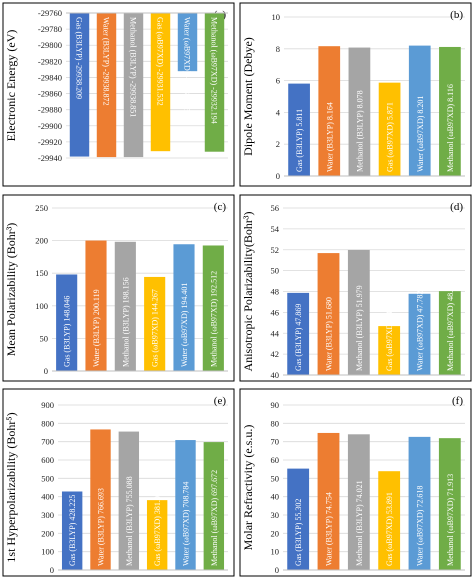  Describe the element at coordinates (298, 337) in the screenshot. I see `bar-data-label: Gas (B3LYP) 47.869` at that location.